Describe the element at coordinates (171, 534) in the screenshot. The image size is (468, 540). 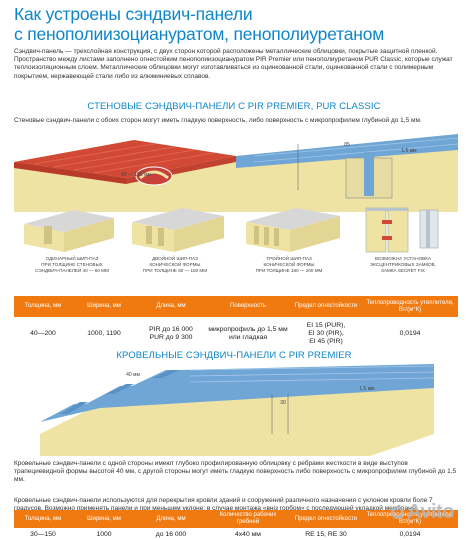
I see `cell-length: до 16 000` at that location.